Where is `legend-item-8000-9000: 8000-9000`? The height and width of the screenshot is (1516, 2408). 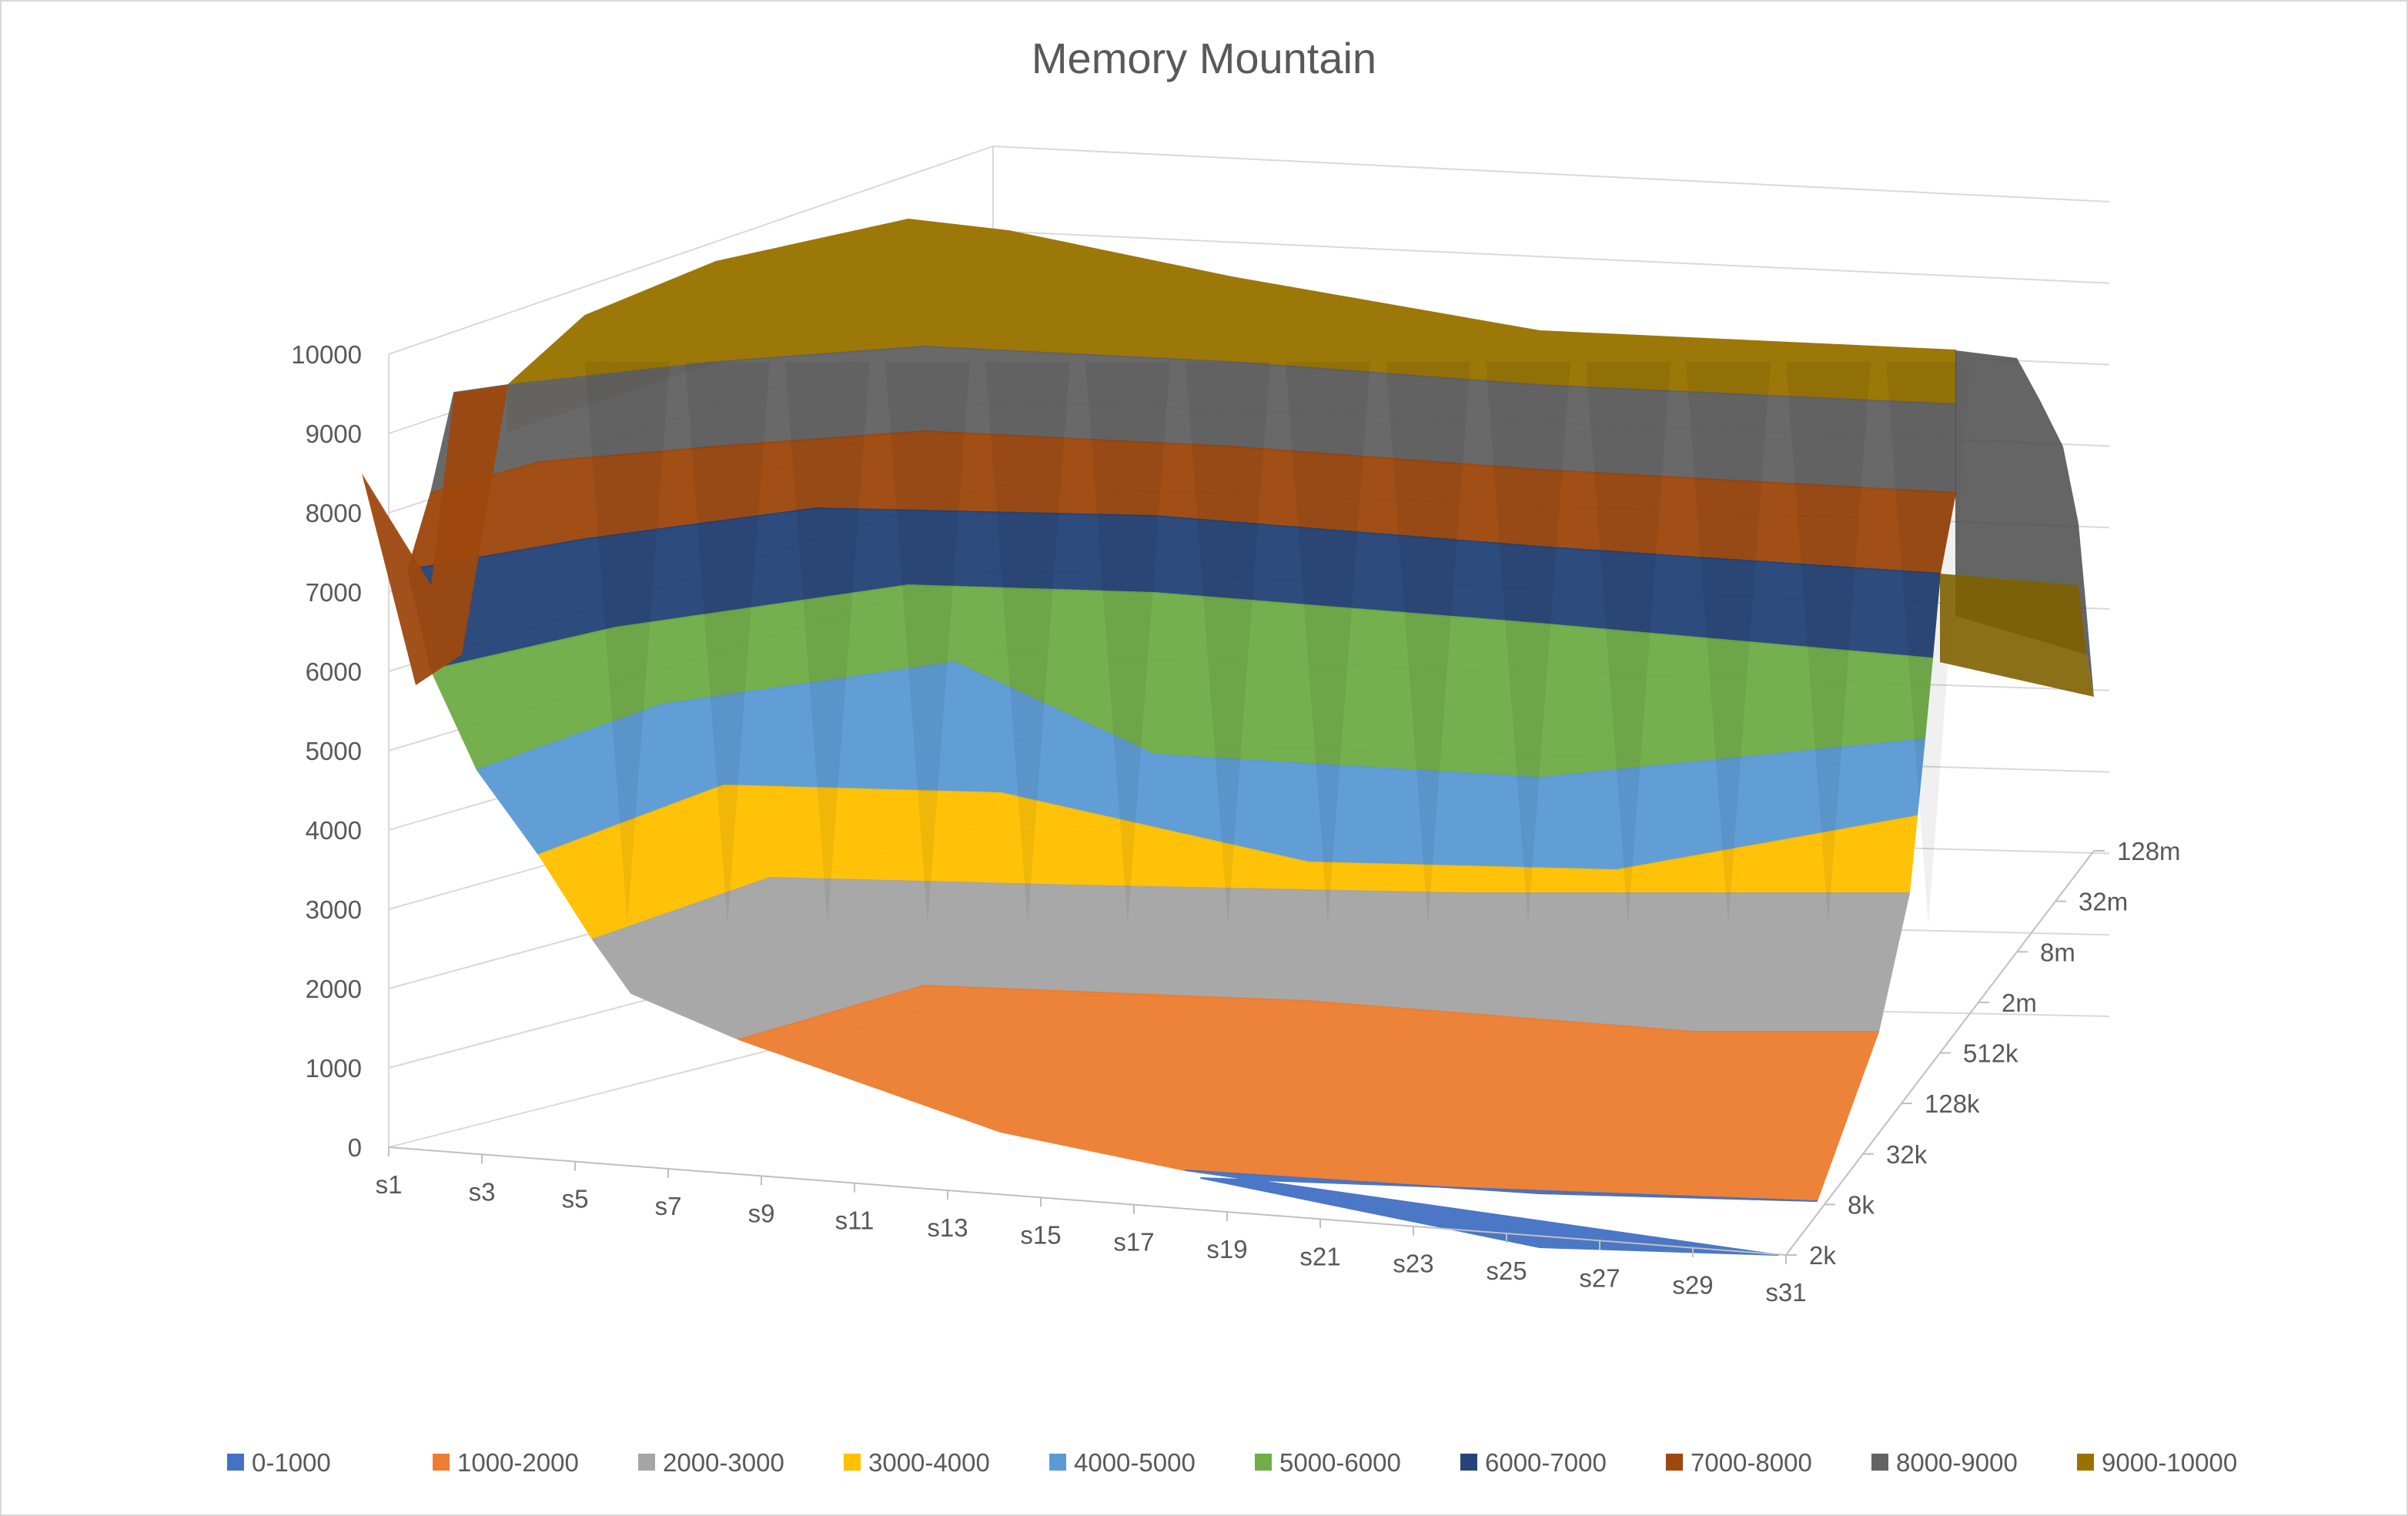 legend-item-8000-9000: 8000-9000 is located at coordinates (1944, 1462).